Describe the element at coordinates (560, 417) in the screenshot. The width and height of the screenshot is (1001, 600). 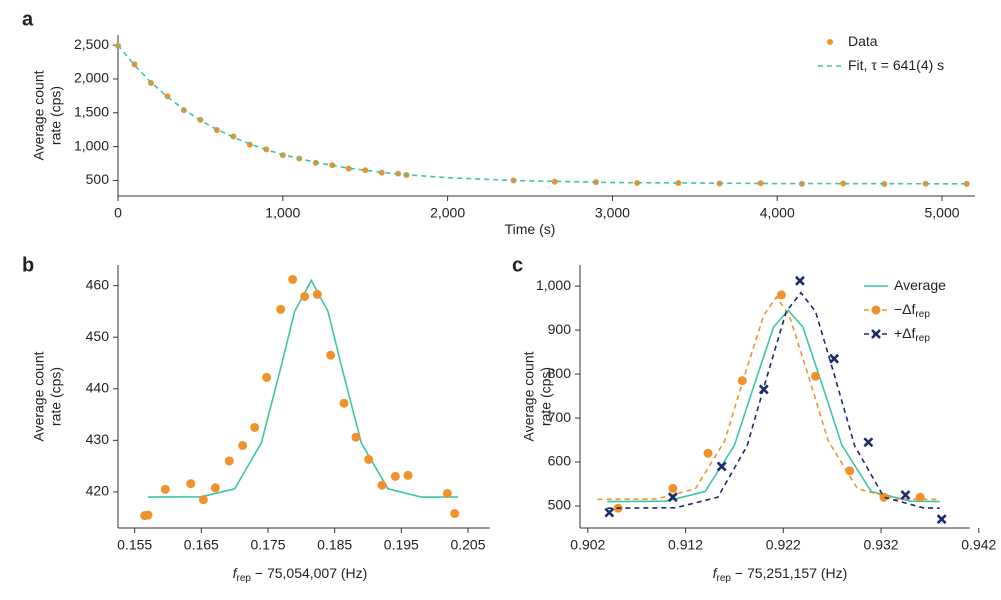
I see `y-tick-label: 700` at that location.